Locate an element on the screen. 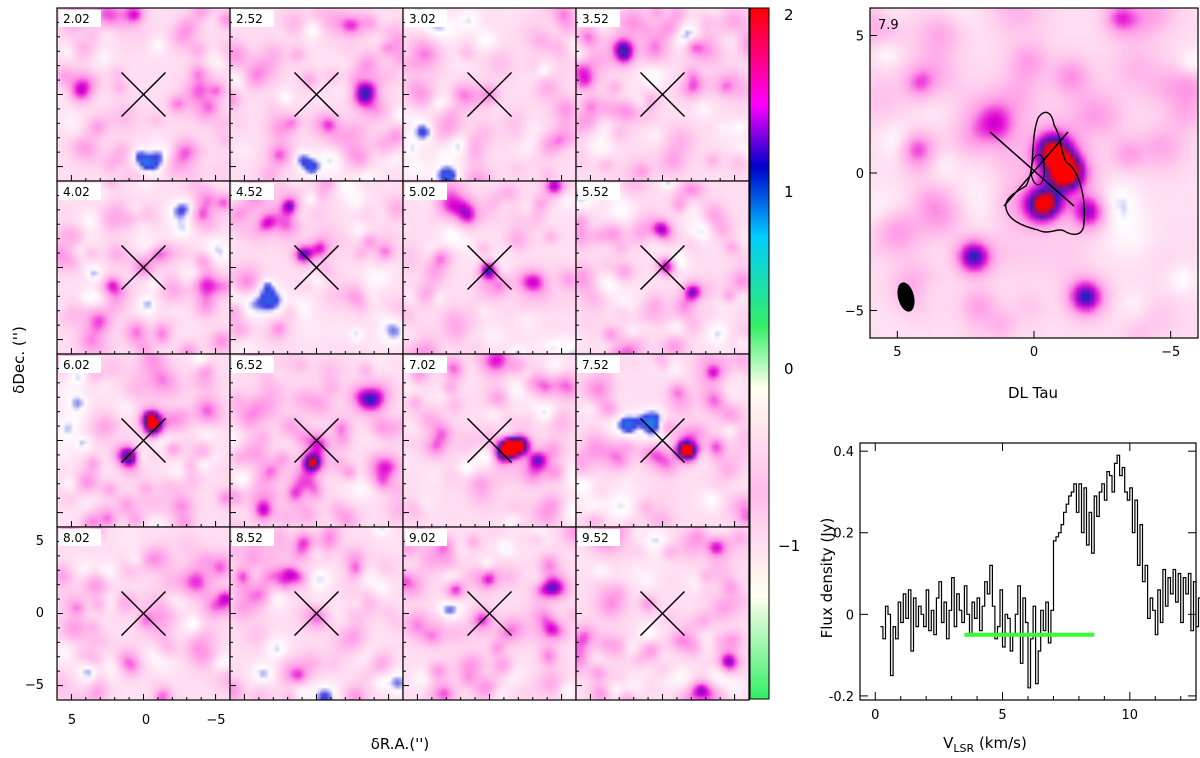  moment-y-tick-label: 0 is located at coordinates (860, 174).